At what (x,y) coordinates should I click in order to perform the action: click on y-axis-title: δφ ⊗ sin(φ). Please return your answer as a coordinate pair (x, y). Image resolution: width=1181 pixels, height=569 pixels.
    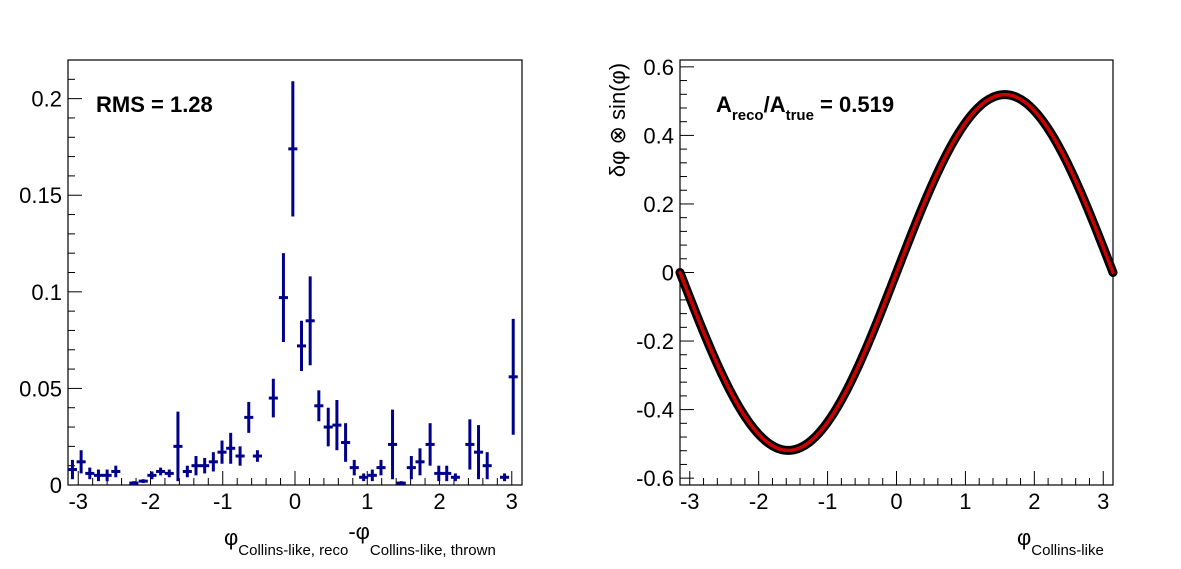
    Looking at the image, I should click on (617, 120).